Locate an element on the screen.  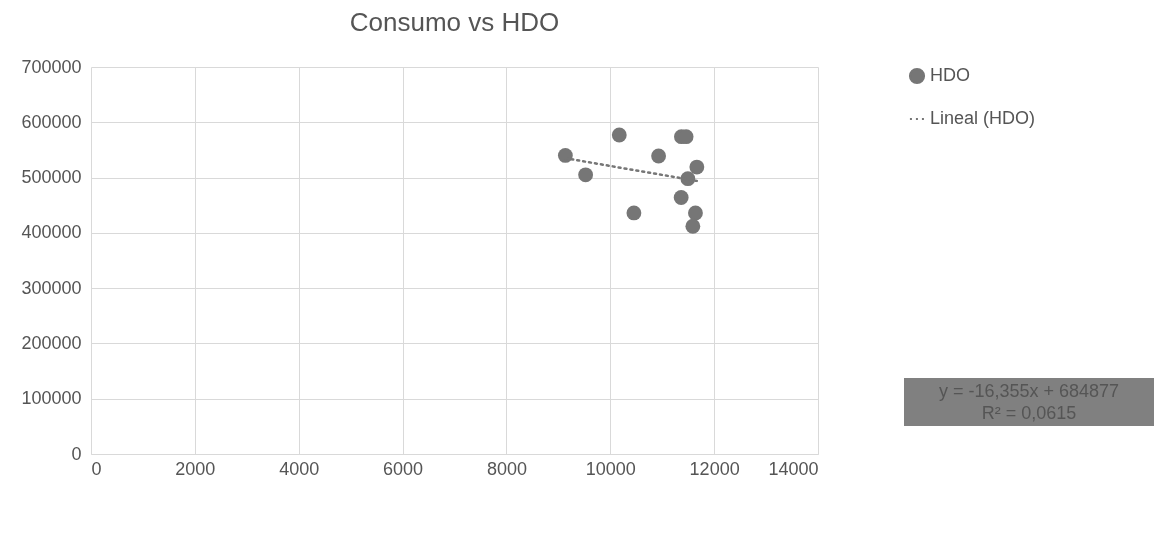
x-tick-label: 10000 is located at coordinates (610, 468).